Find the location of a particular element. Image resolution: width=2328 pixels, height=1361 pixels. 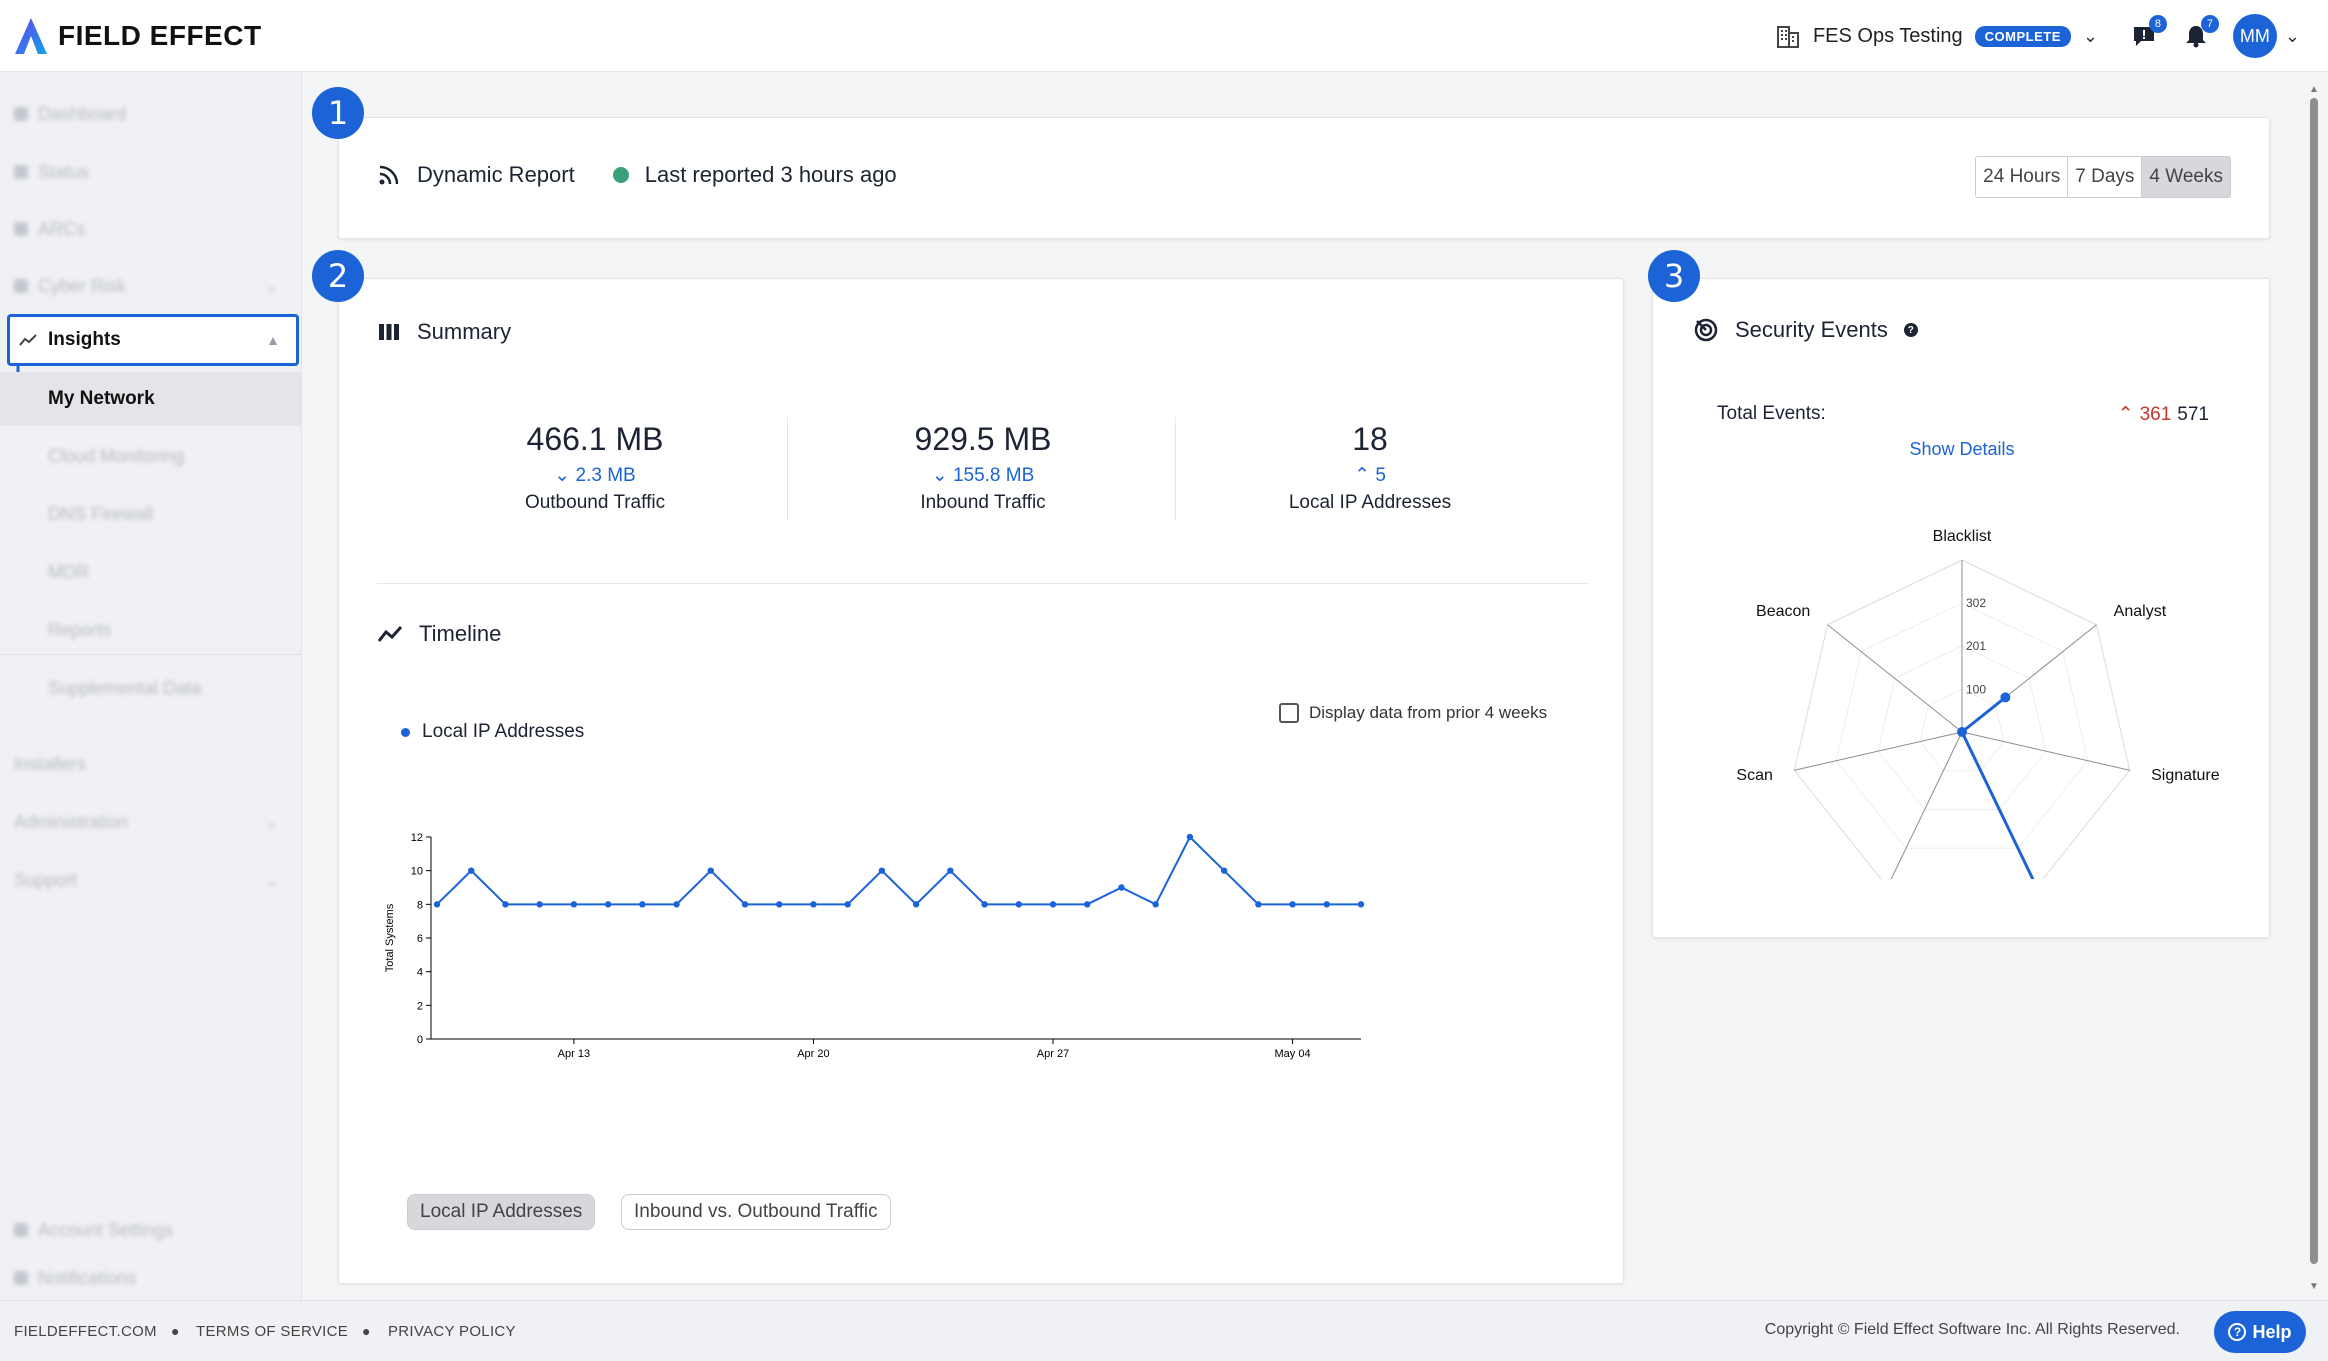

org-switcher: FES Ops Testing COMPLETE ⌄ is located at coordinates (1936, 36).